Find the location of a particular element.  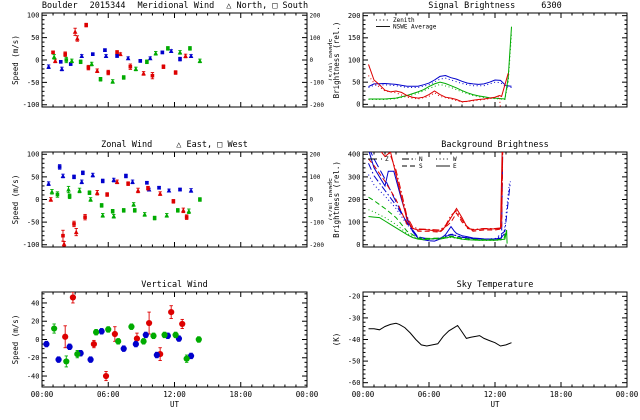

plot-legend: Z NS WE is located at coordinates (412, 163).